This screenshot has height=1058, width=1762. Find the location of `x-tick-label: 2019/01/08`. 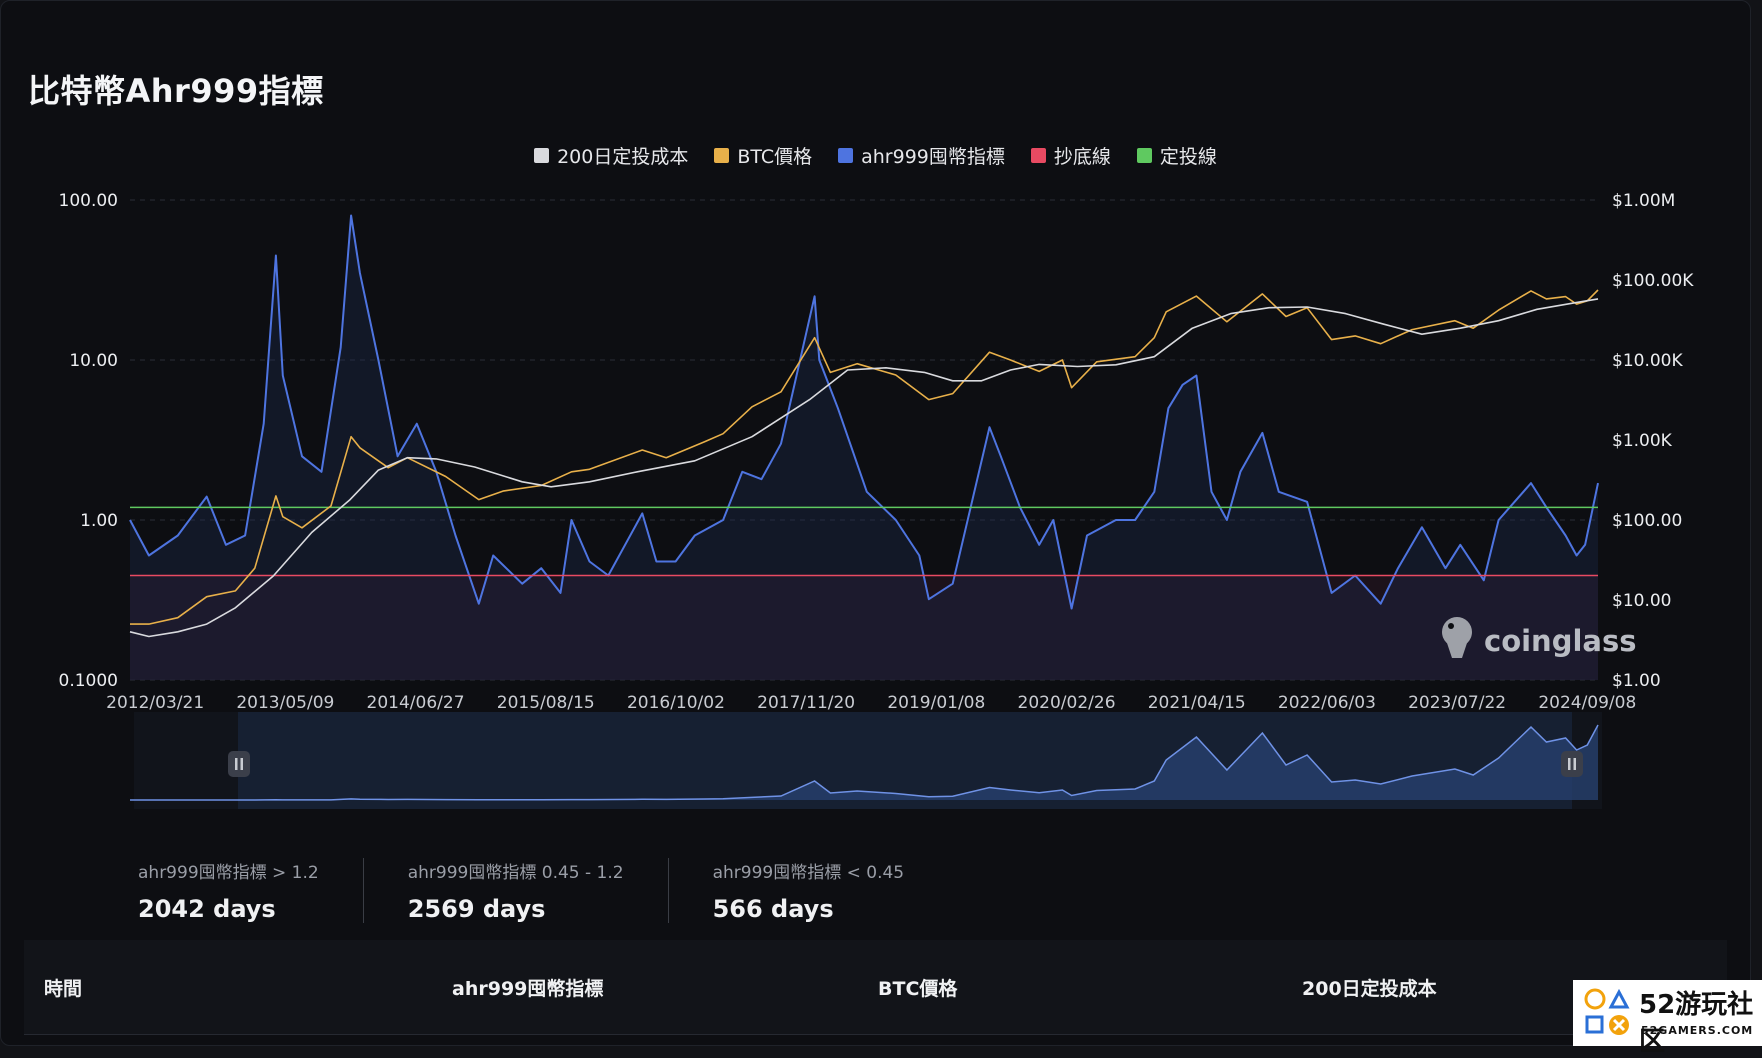

x-tick-label: 2019/01/08 is located at coordinates (936, 703).